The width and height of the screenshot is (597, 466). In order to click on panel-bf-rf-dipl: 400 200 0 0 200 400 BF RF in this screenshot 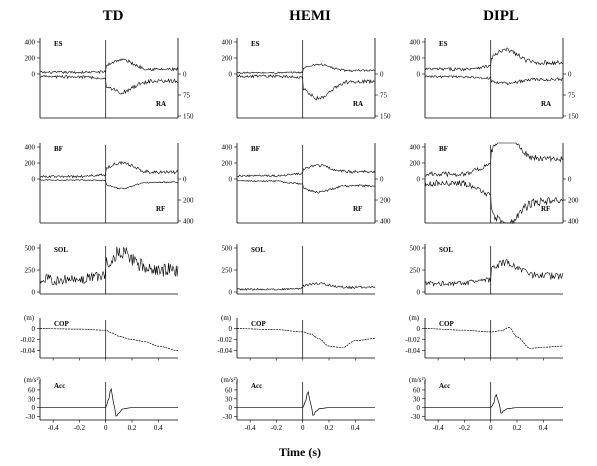, I will do `click(494, 184)`.